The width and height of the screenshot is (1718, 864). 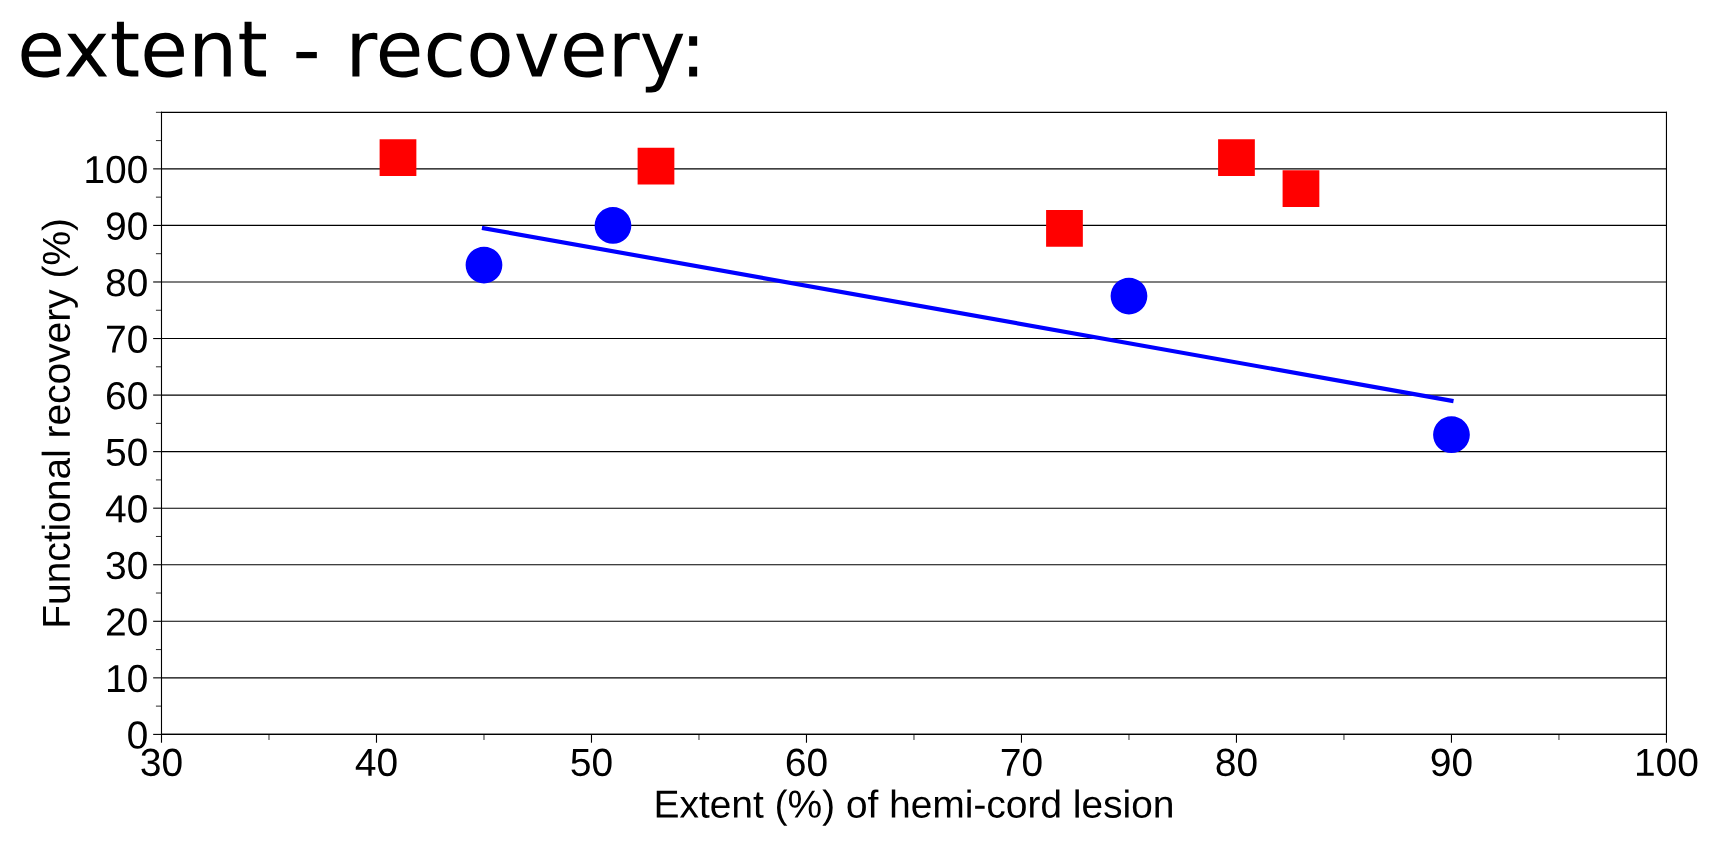 I want to click on y-tick-label: 0, so click(x=137, y=735).